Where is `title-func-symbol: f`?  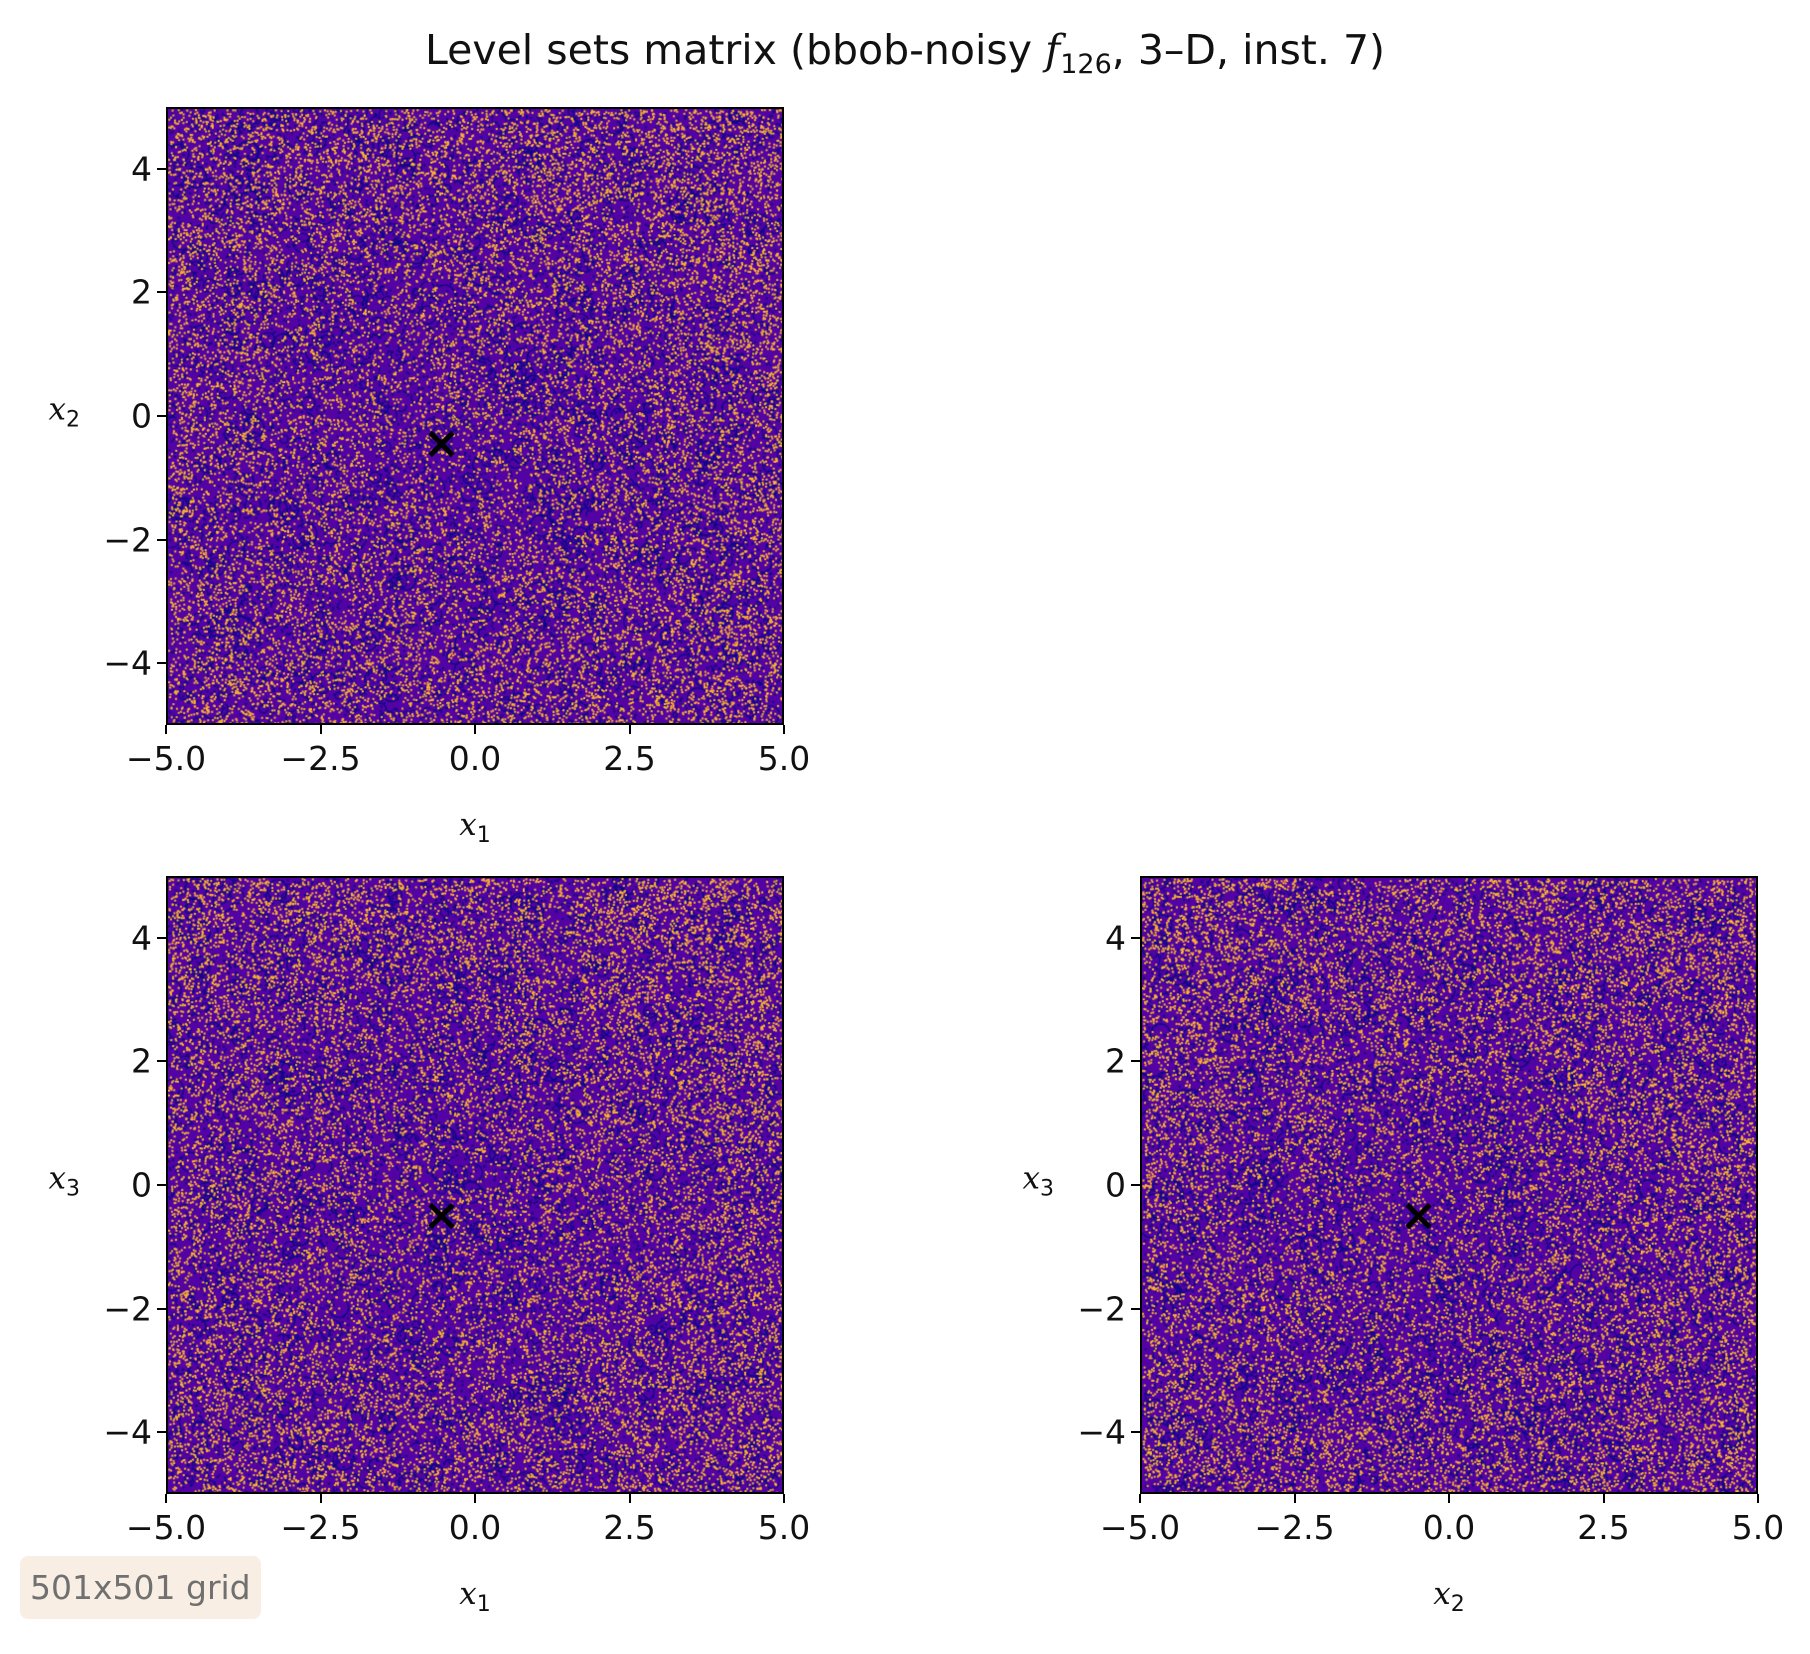 title-func-symbol: f is located at coordinates (1053, 50).